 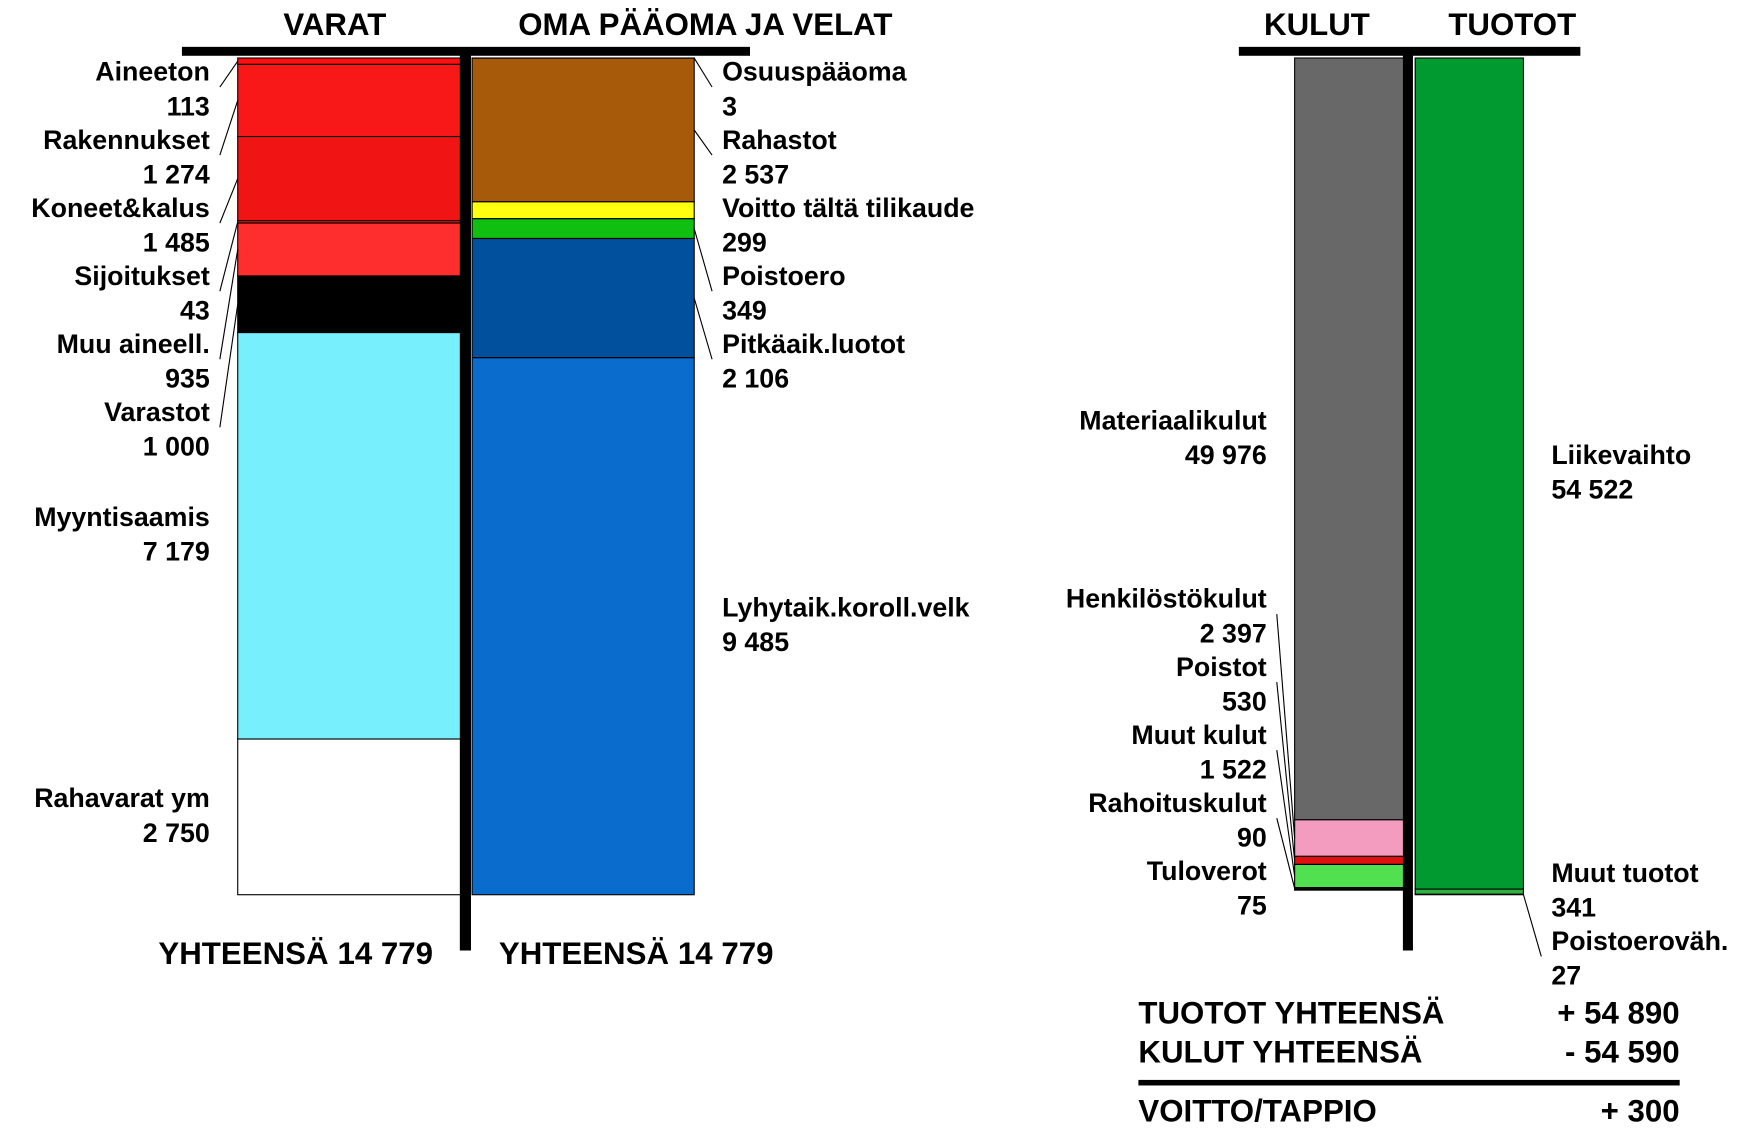 What do you see at coordinates (1566, 976) in the screenshot?
I see `segment-value: 27` at bounding box center [1566, 976].